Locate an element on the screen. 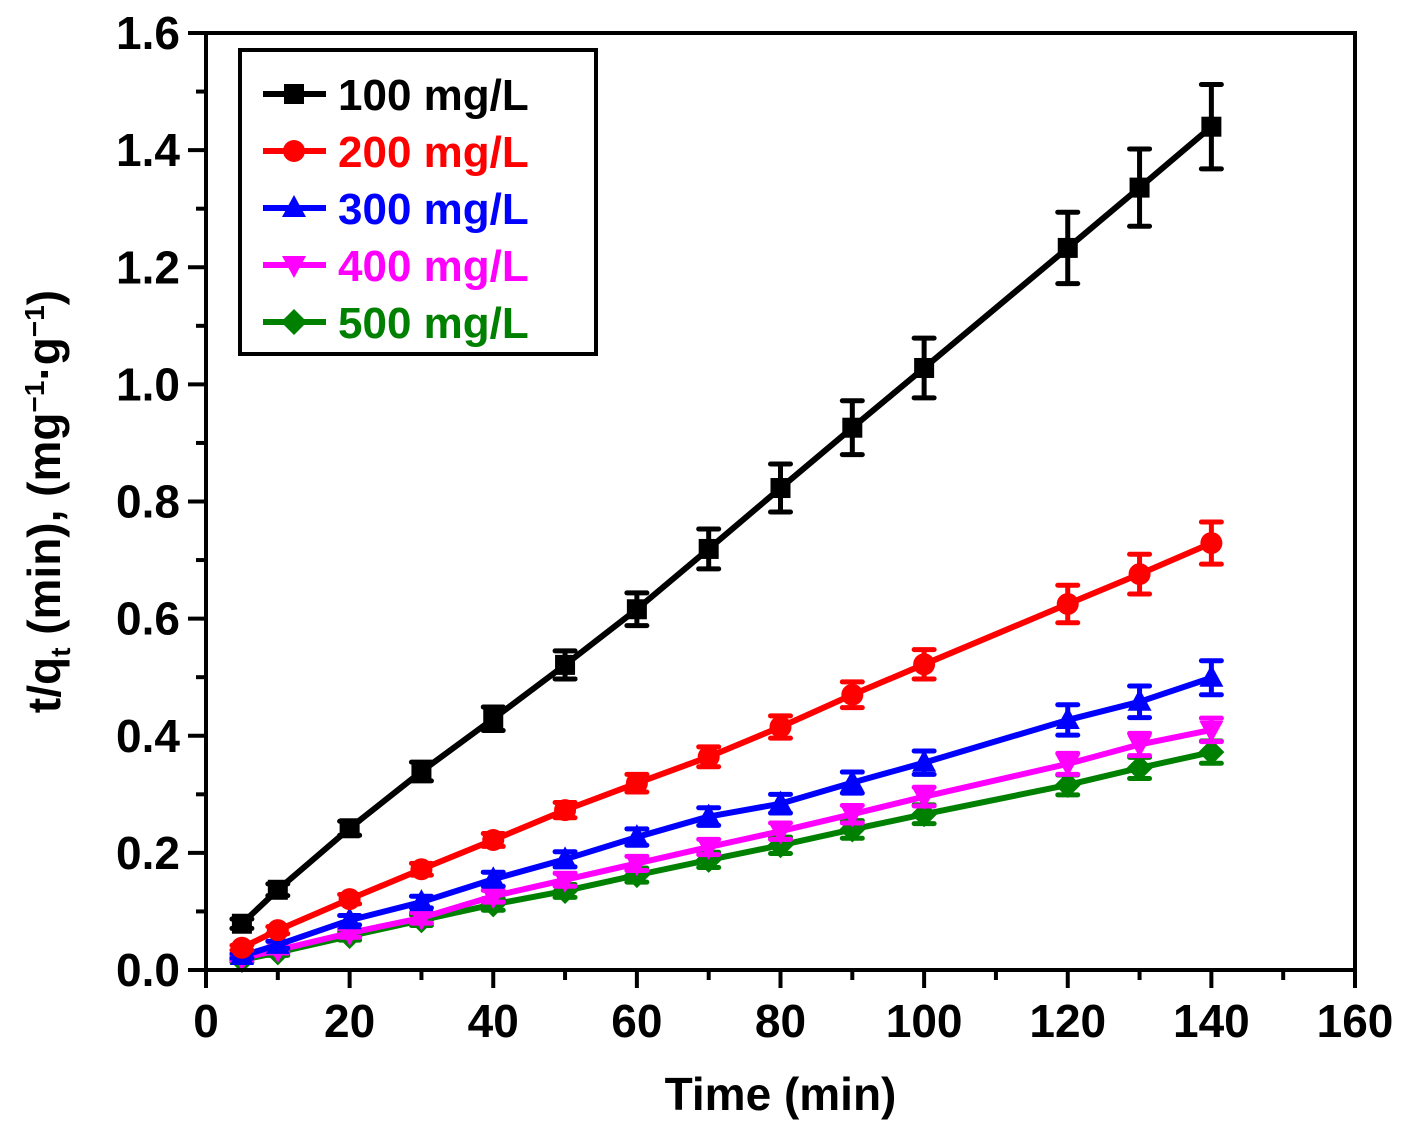  y-tick-label: 1.4 is located at coordinates (148, 150).